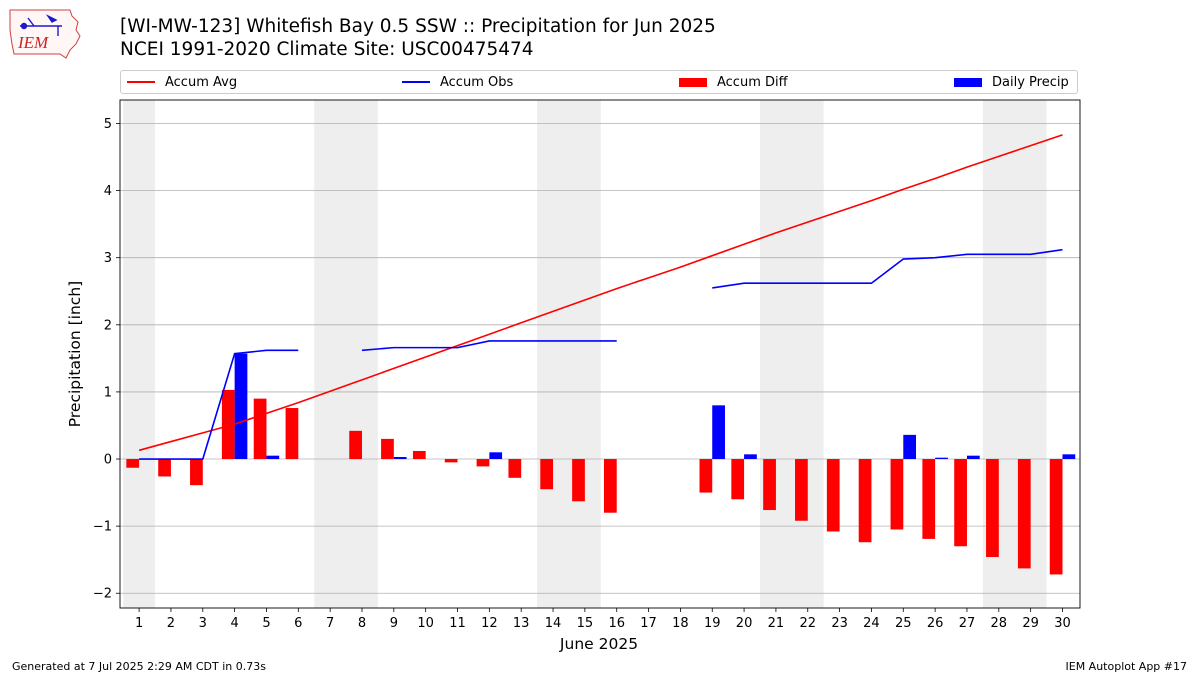 The height and width of the screenshot is (675, 1200). I want to click on y-tick-label: 1, so click(108, 392).